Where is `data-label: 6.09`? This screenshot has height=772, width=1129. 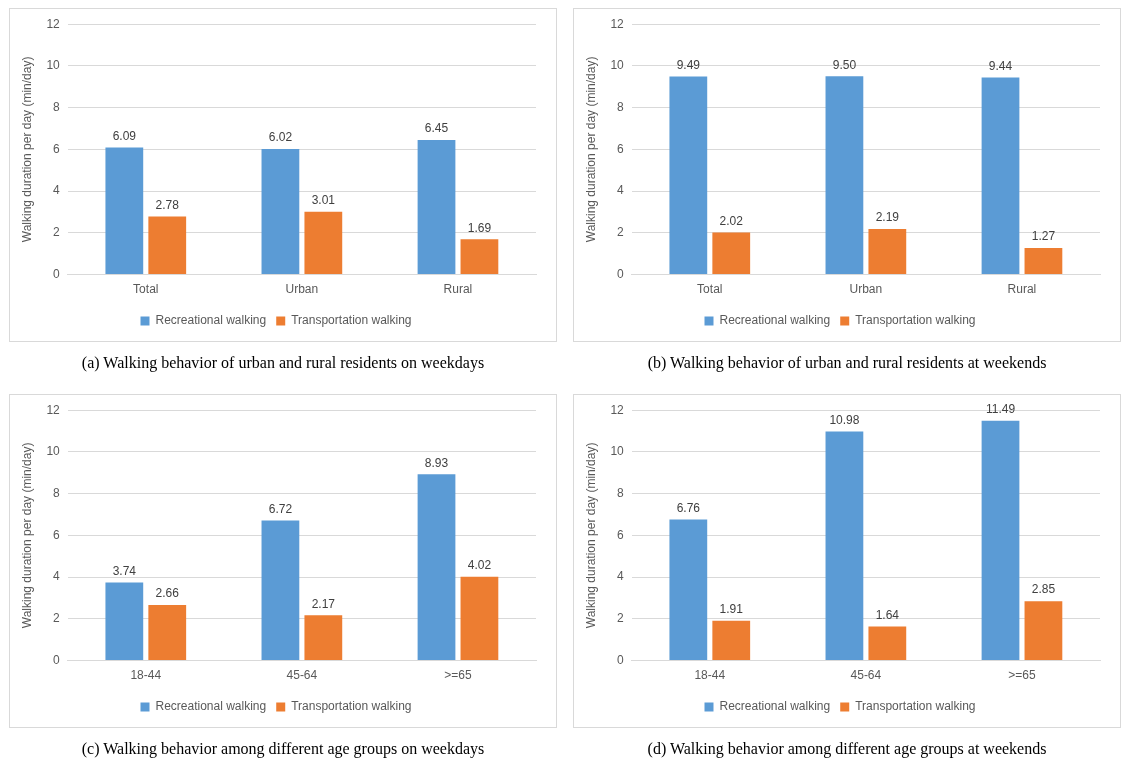 data-label: 6.09 is located at coordinates (124, 135).